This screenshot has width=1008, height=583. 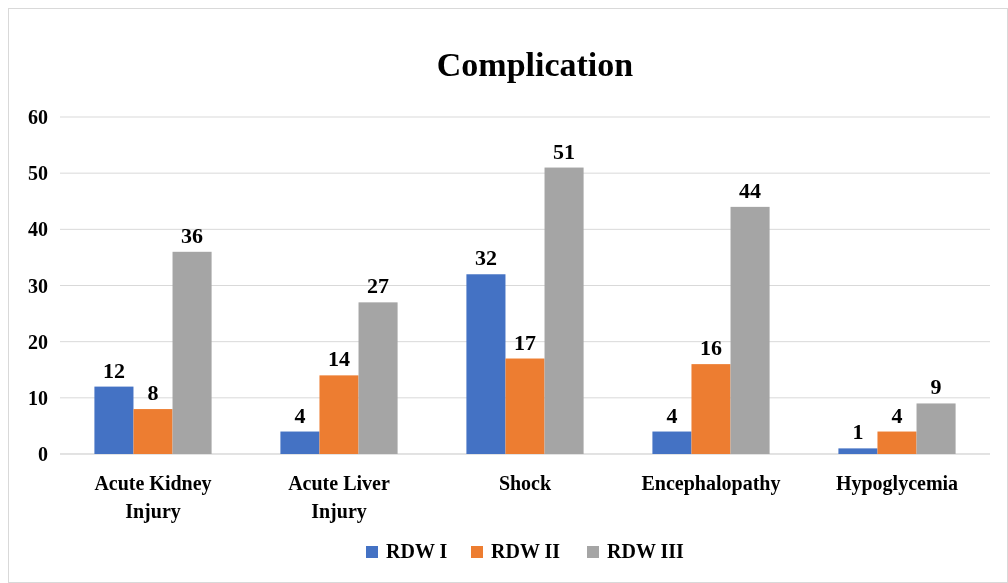 What do you see at coordinates (38, 397) in the screenshot?
I see `y-tick-label: 10` at bounding box center [38, 397].